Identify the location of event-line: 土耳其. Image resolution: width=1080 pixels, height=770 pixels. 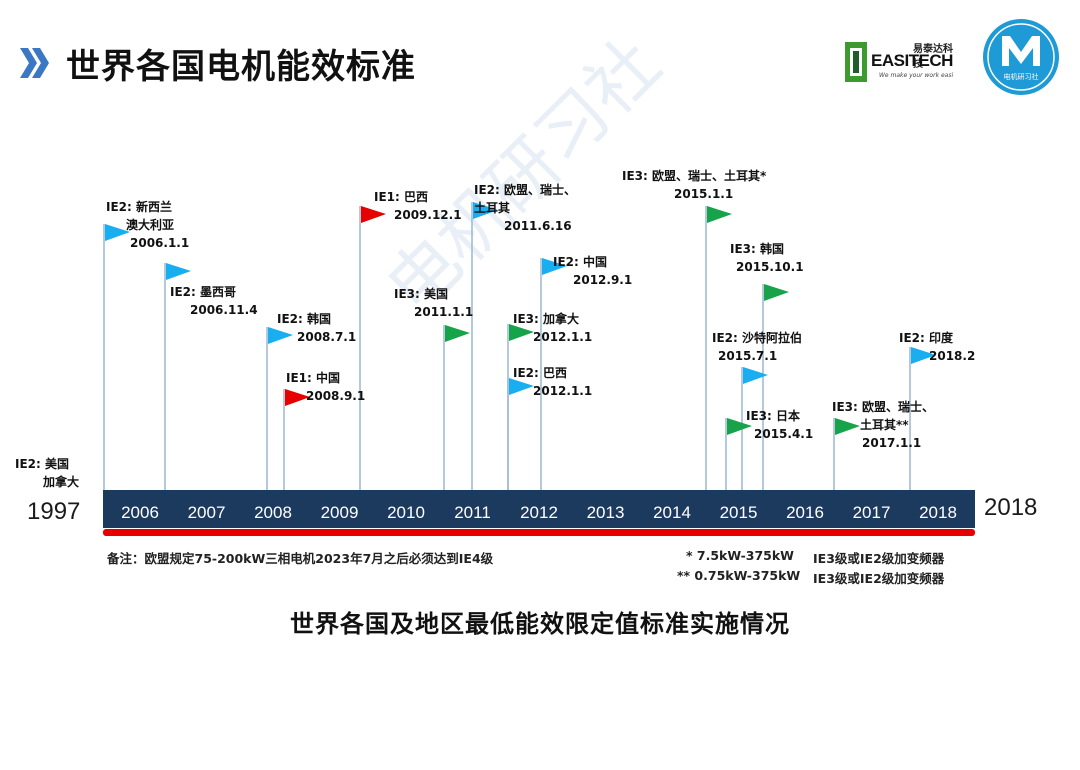
(492, 208).